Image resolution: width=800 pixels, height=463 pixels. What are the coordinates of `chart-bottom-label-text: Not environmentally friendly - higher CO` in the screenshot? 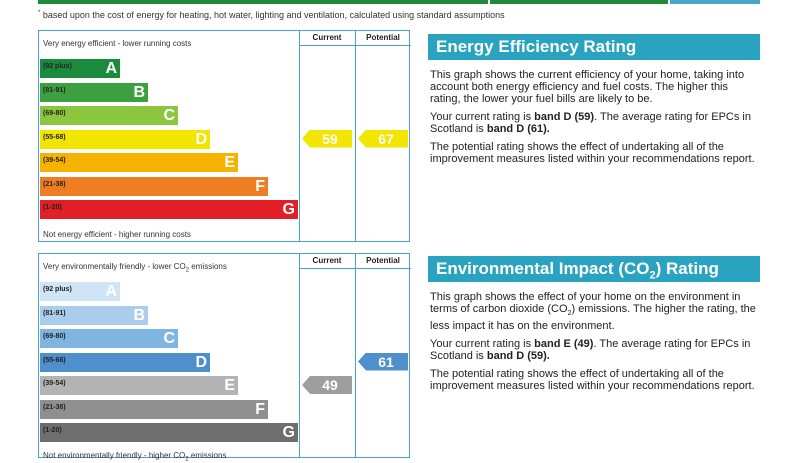 It's located at (114, 455).